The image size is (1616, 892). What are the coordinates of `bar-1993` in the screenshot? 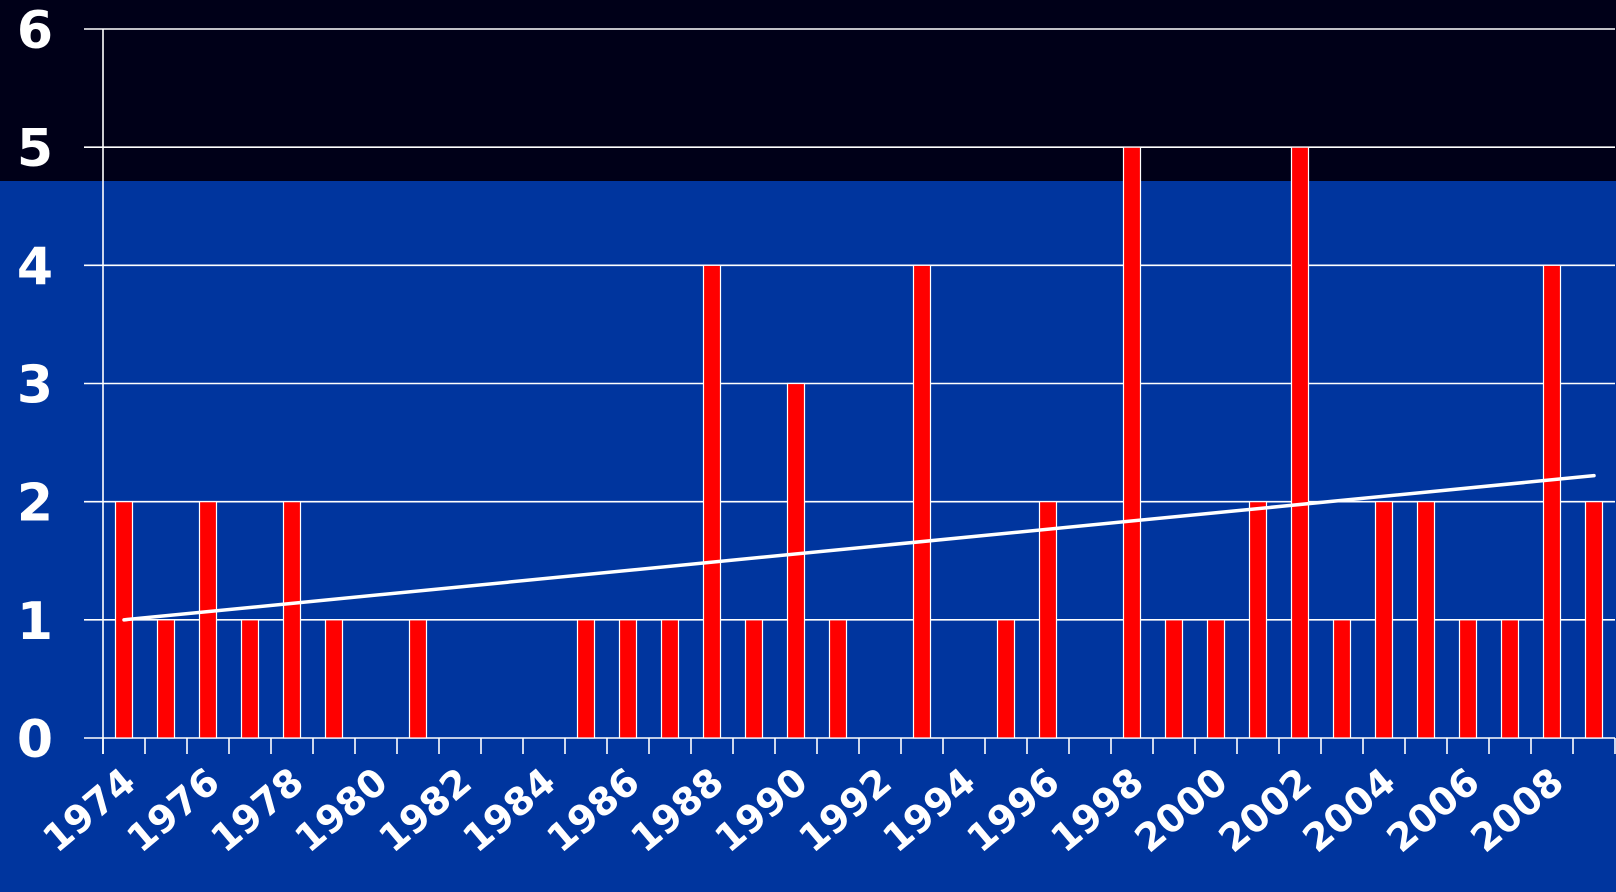 It's located at (922, 501).